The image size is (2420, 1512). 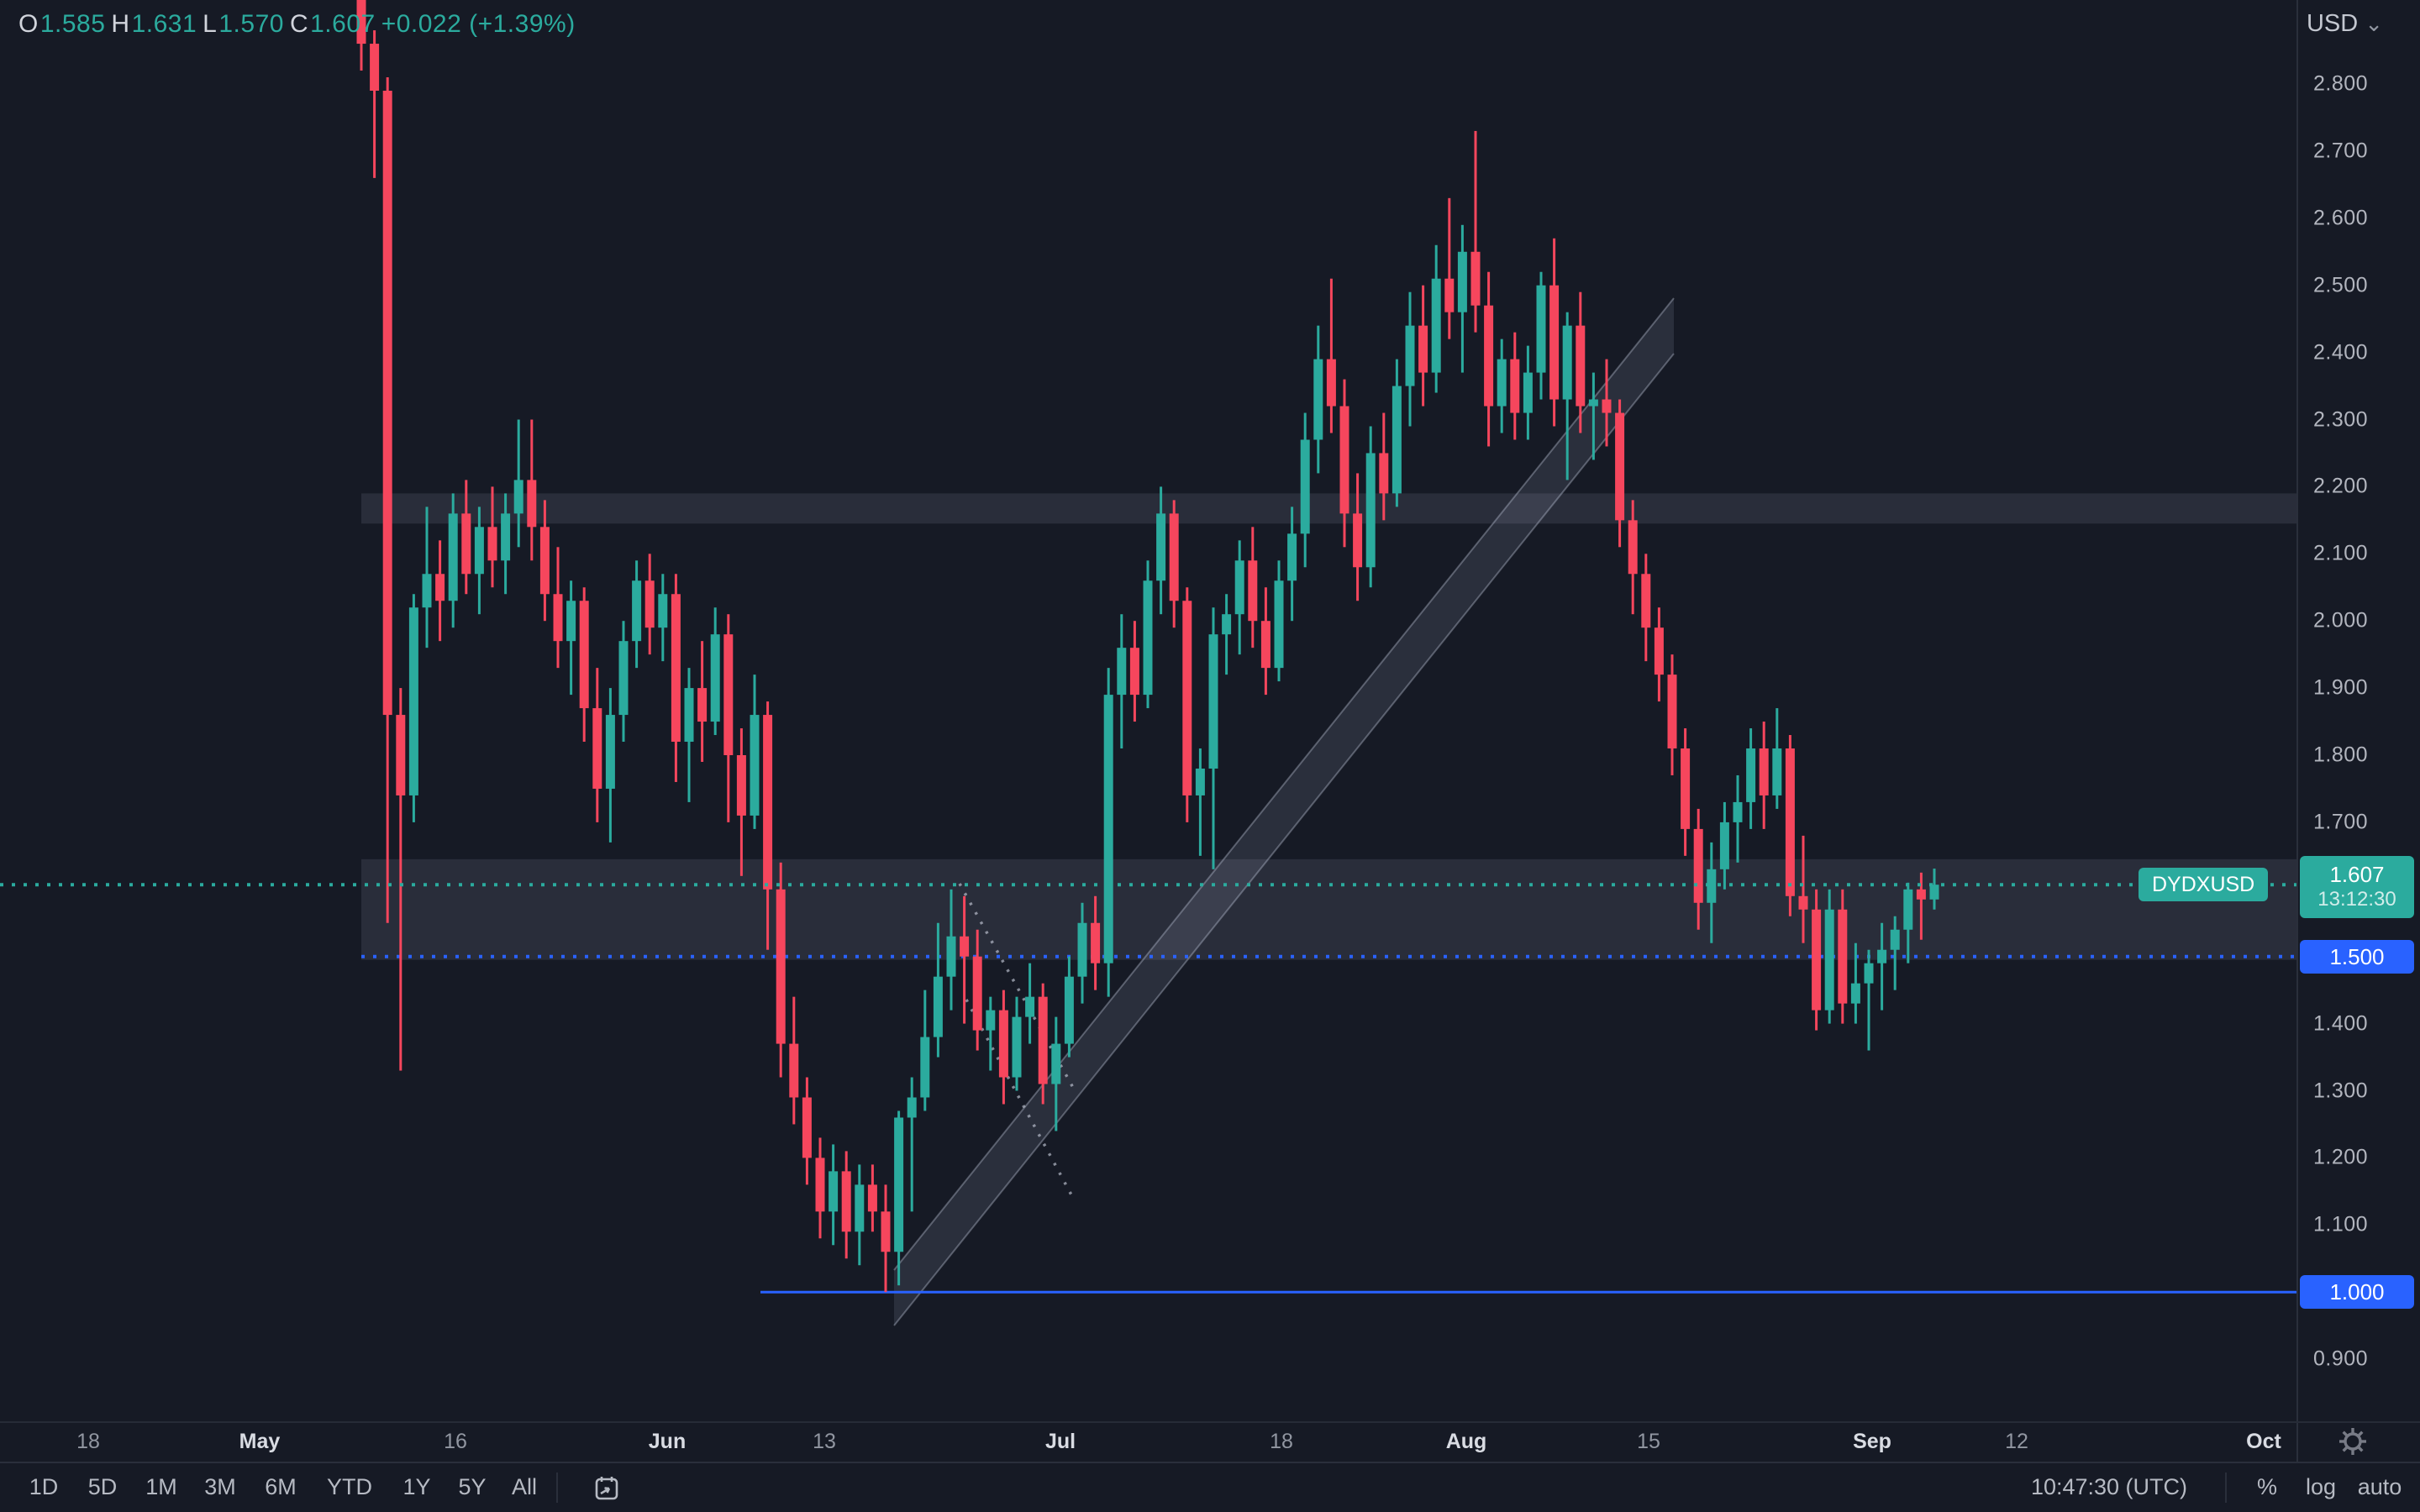 What do you see at coordinates (2380, 1486) in the screenshot?
I see `scale-button-auto: auto` at bounding box center [2380, 1486].